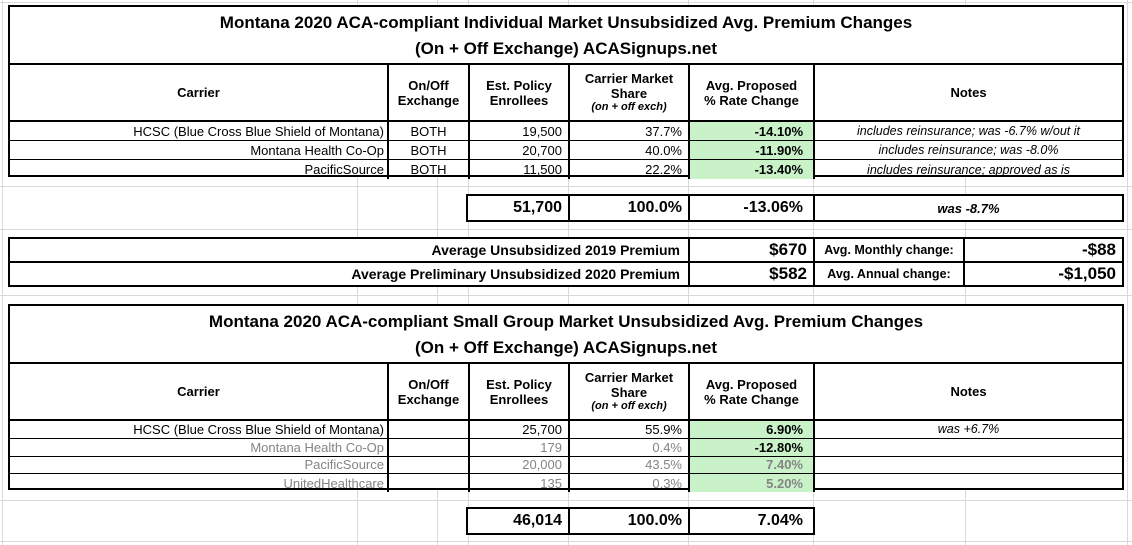 Image resolution: width=1132 pixels, height=545 pixels. I want to click on share-cell: 0.3%, so click(630, 483).